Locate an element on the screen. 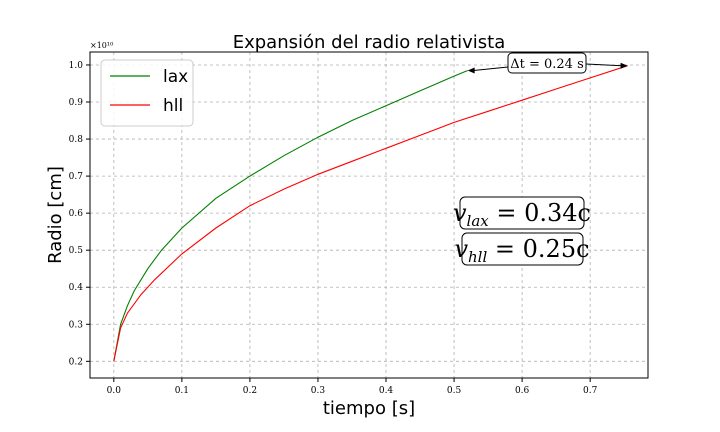 This screenshot has height=432, width=720. y-tick-label: 1.0 is located at coordinates (76, 66).